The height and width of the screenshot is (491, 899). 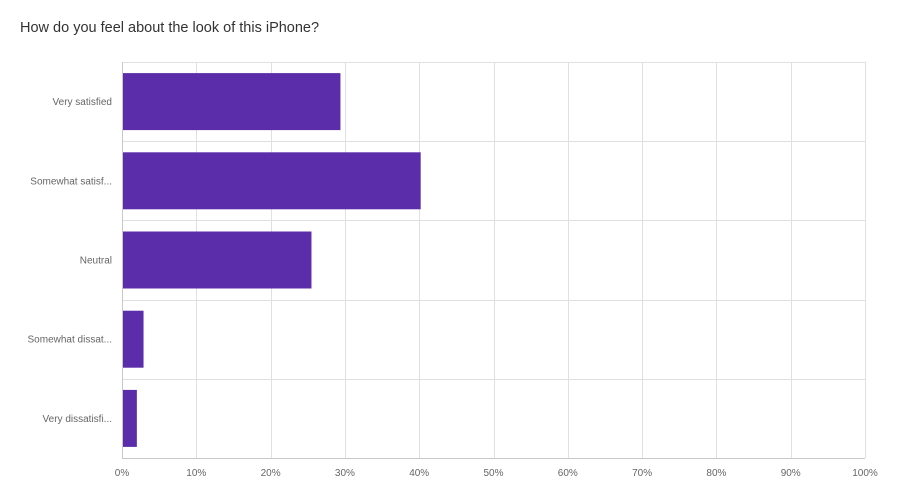 What do you see at coordinates (96, 261) in the screenshot?
I see `category-label: Neutral` at bounding box center [96, 261].